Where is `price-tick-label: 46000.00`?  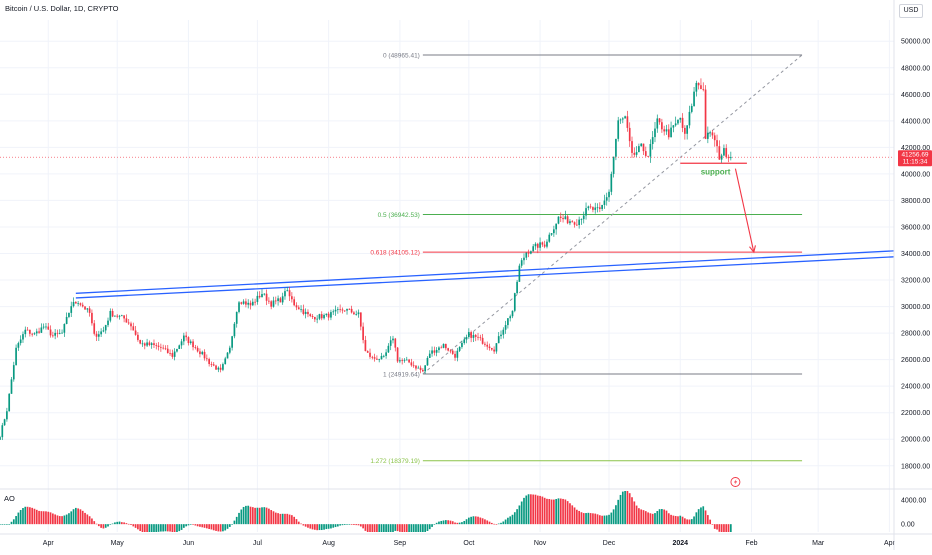 price-tick-label: 46000.00 is located at coordinates (915, 95).